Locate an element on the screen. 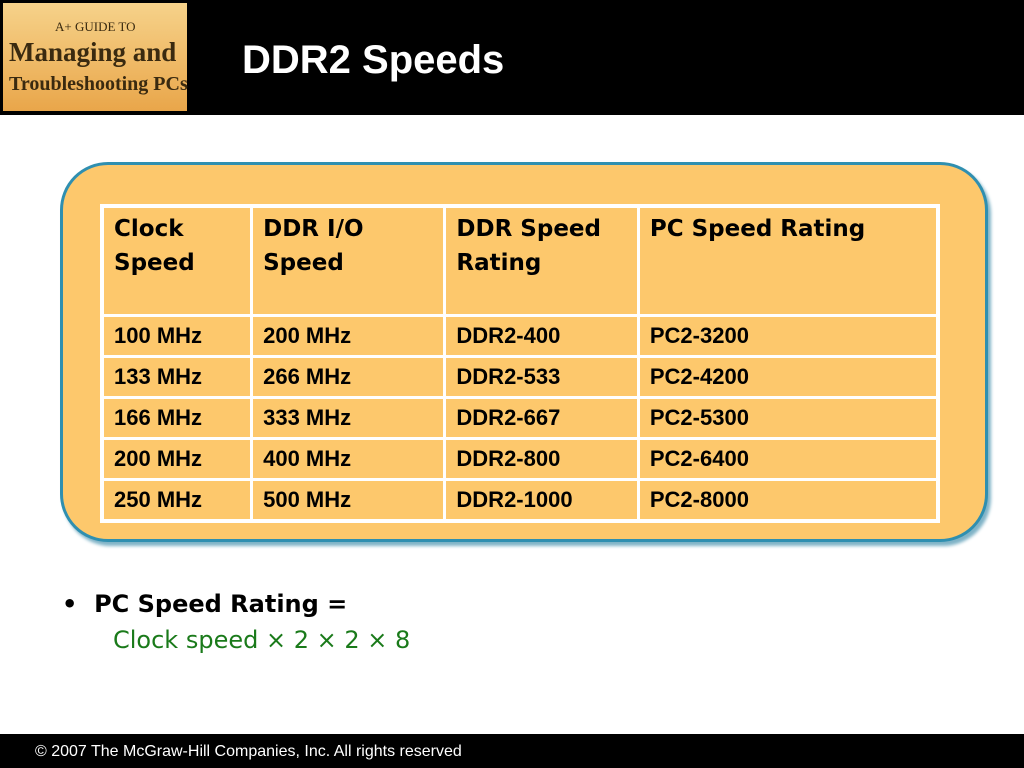  table-cell: PC Speed Rating is located at coordinates (788, 260).